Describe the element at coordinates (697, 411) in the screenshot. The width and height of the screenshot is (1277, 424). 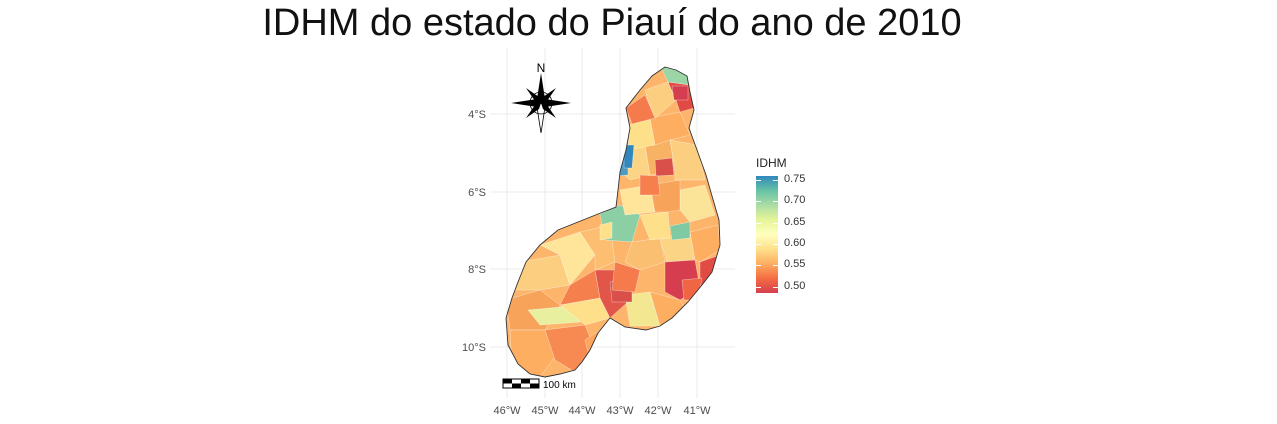
I see `x-tick-label: 41°W` at that location.